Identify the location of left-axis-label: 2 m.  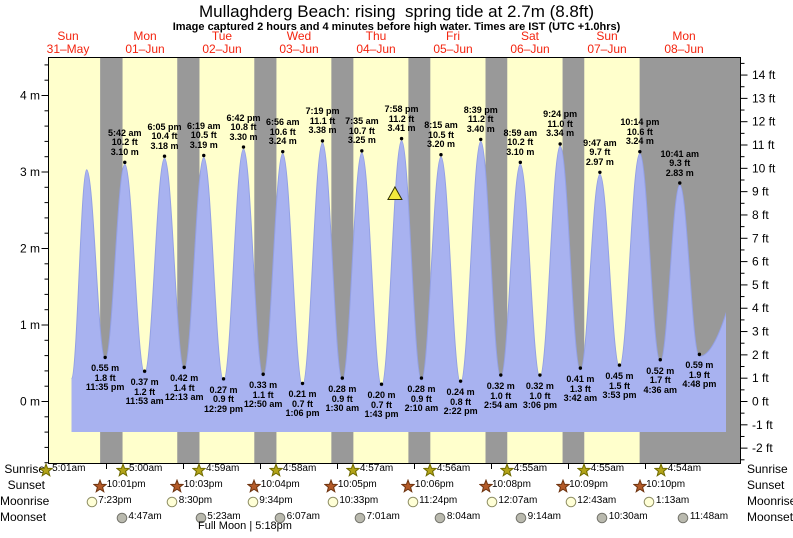
(30, 249).